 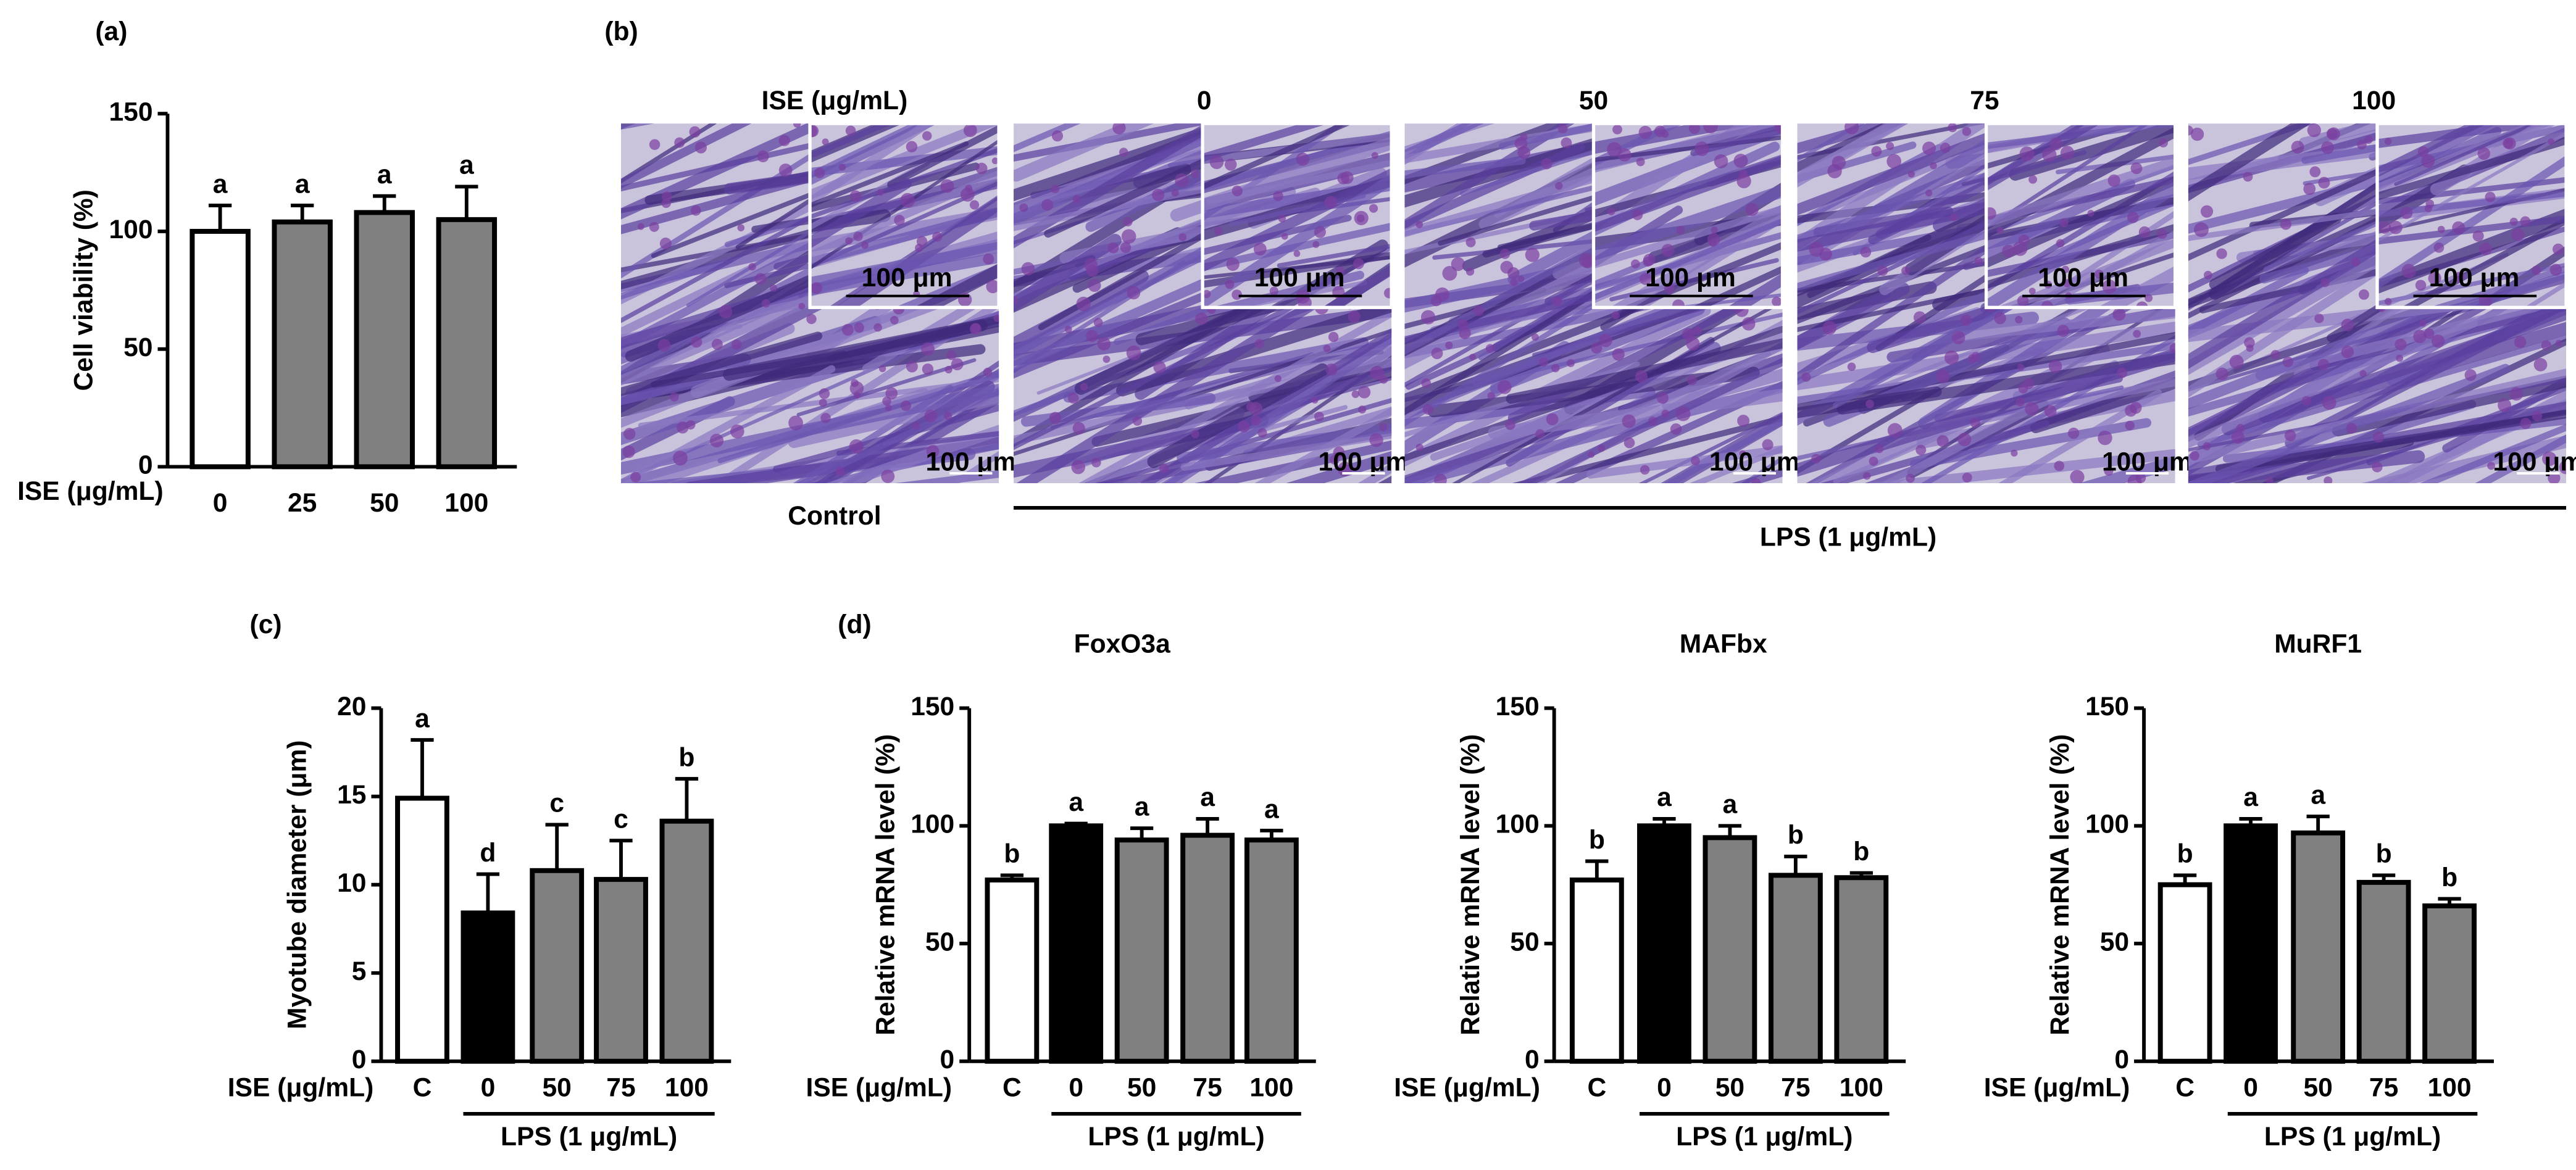 I want to click on column-label: 75, so click(x=1984, y=100).